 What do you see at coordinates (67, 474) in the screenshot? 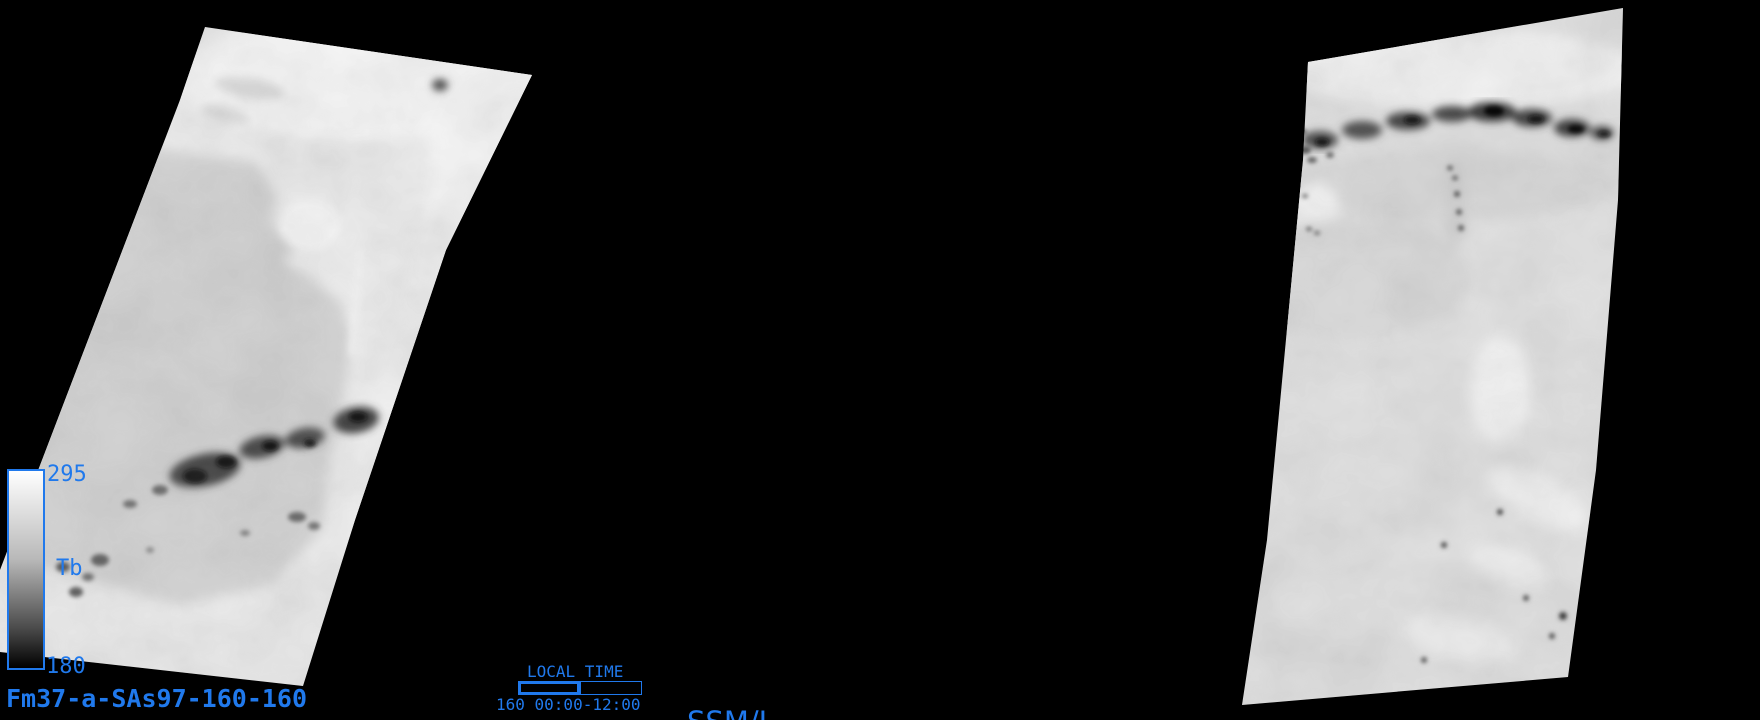
I see `colorbar-max-label: 295` at bounding box center [67, 474].